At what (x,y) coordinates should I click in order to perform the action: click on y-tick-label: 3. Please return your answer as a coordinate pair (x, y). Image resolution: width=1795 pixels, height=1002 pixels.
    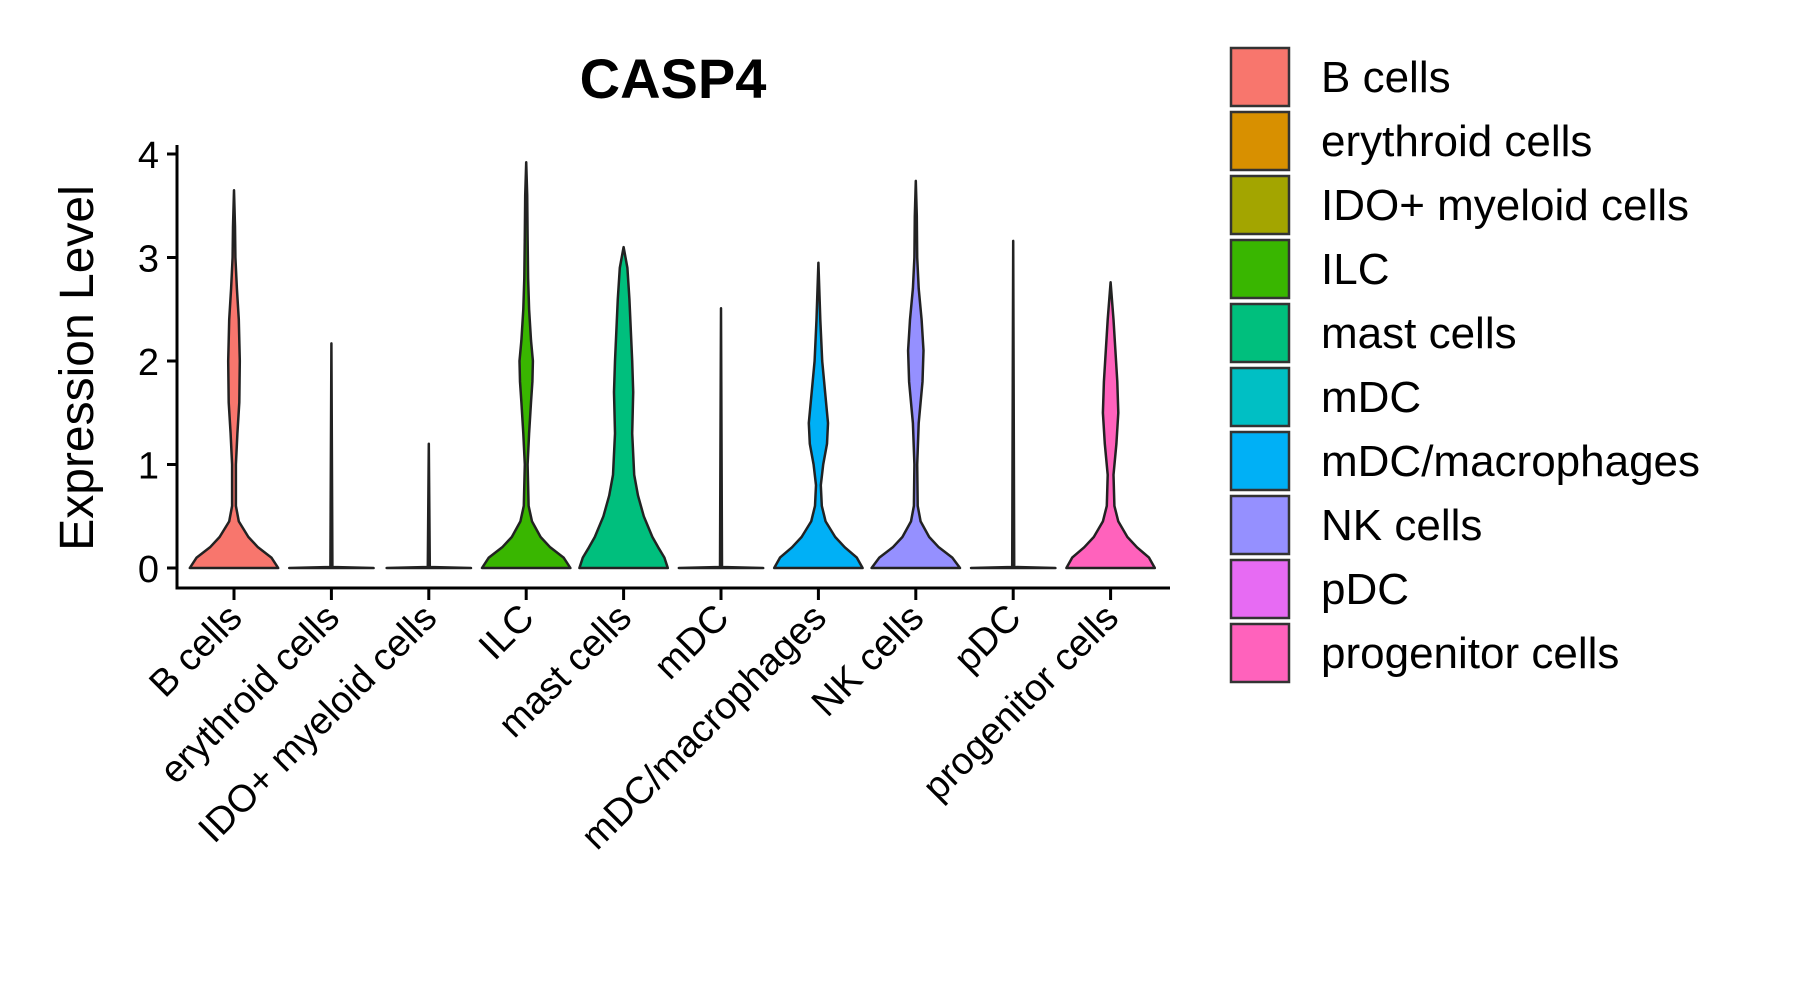
    Looking at the image, I should click on (148, 260).